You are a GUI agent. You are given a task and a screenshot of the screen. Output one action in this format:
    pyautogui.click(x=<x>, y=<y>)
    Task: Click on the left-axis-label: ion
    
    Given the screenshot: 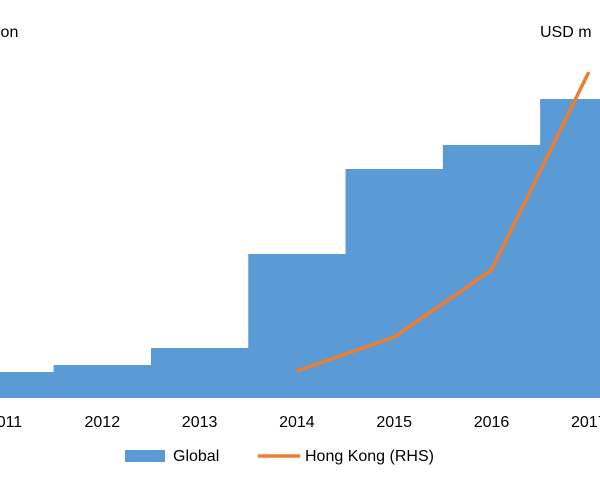 What is the action you would take?
    pyautogui.click(x=9, y=32)
    